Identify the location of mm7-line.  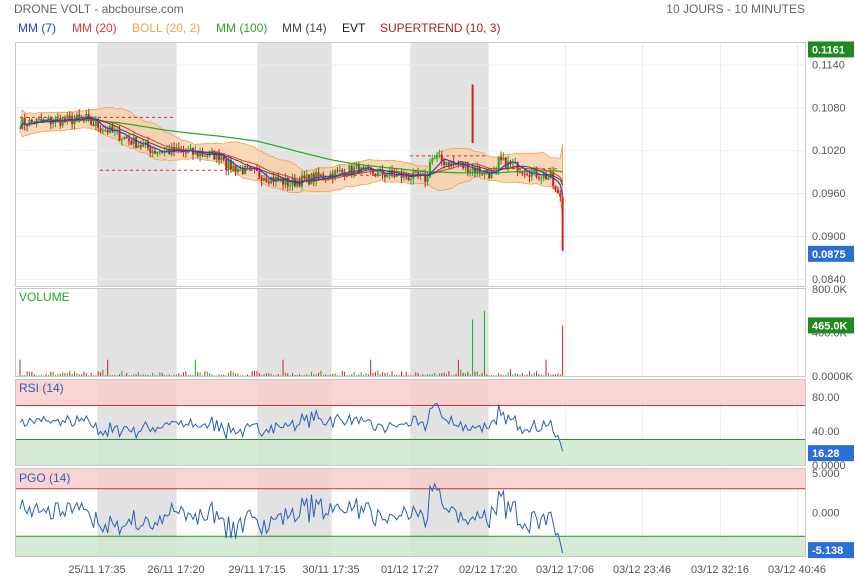
(291, 156).